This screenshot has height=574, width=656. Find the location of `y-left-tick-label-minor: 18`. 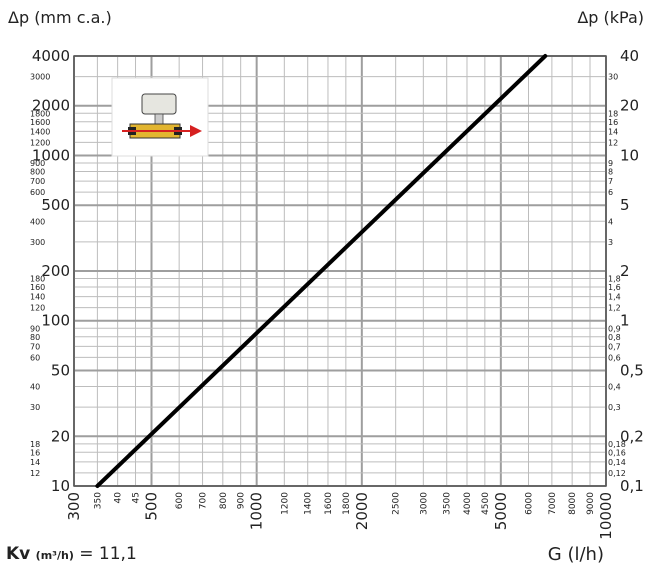

y-left-tick-label-minor: 18 is located at coordinates (35, 444).